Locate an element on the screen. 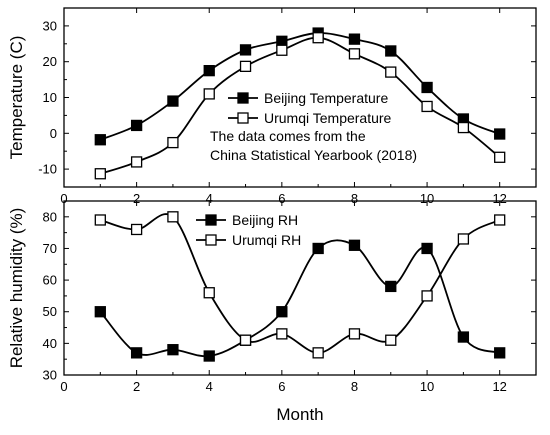  y-axis-title: Temperature (C) is located at coordinates (16, 98).